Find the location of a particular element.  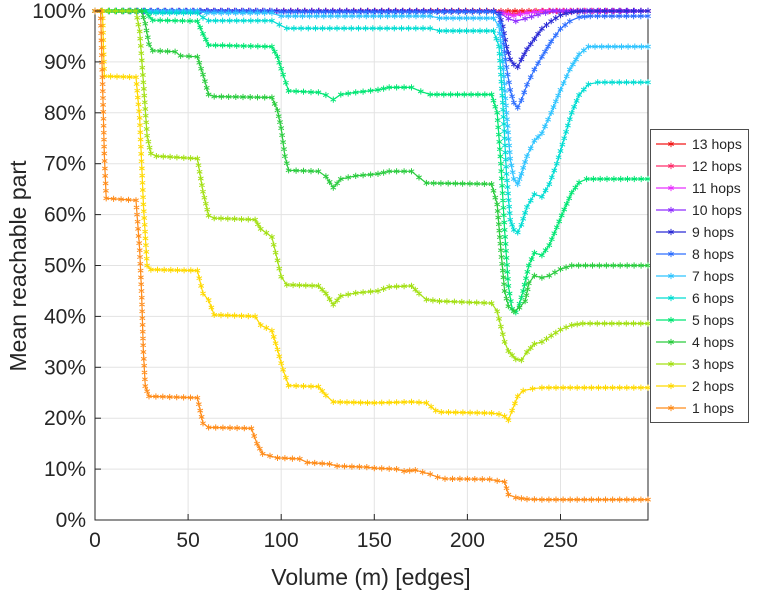

x-tick-label: 50 is located at coordinates (187, 540).